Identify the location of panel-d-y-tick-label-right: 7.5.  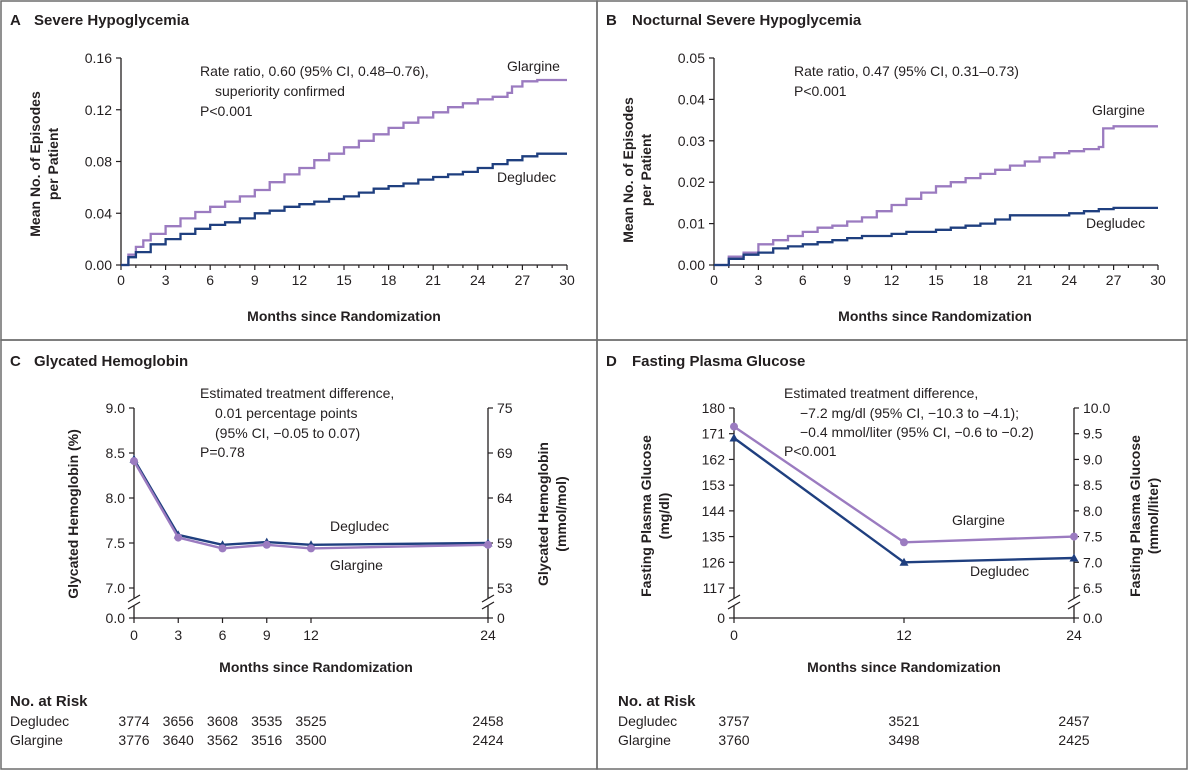
(1093, 537).